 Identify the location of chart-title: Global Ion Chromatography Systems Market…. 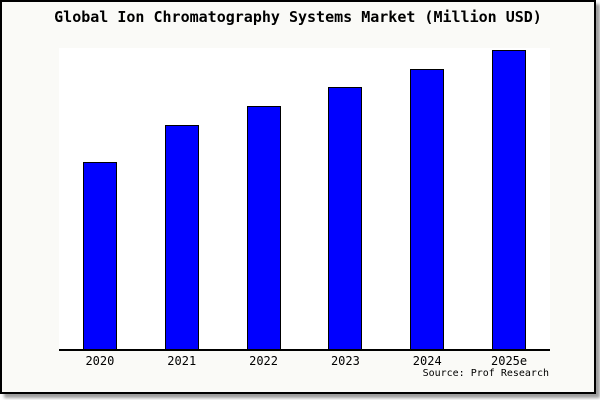
(298, 17).